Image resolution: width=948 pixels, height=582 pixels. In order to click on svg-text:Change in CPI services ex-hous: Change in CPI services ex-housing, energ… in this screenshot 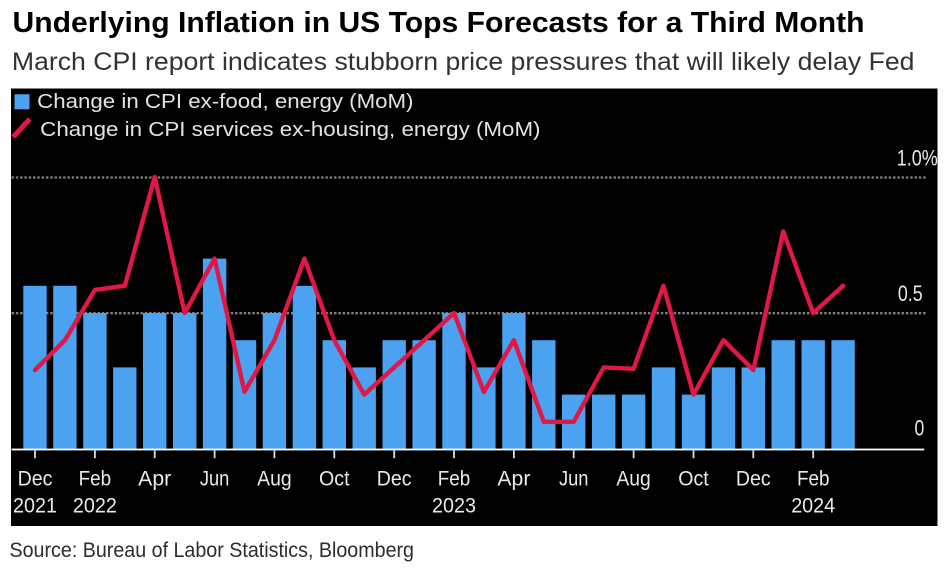, I will do `click(290, 129)`.